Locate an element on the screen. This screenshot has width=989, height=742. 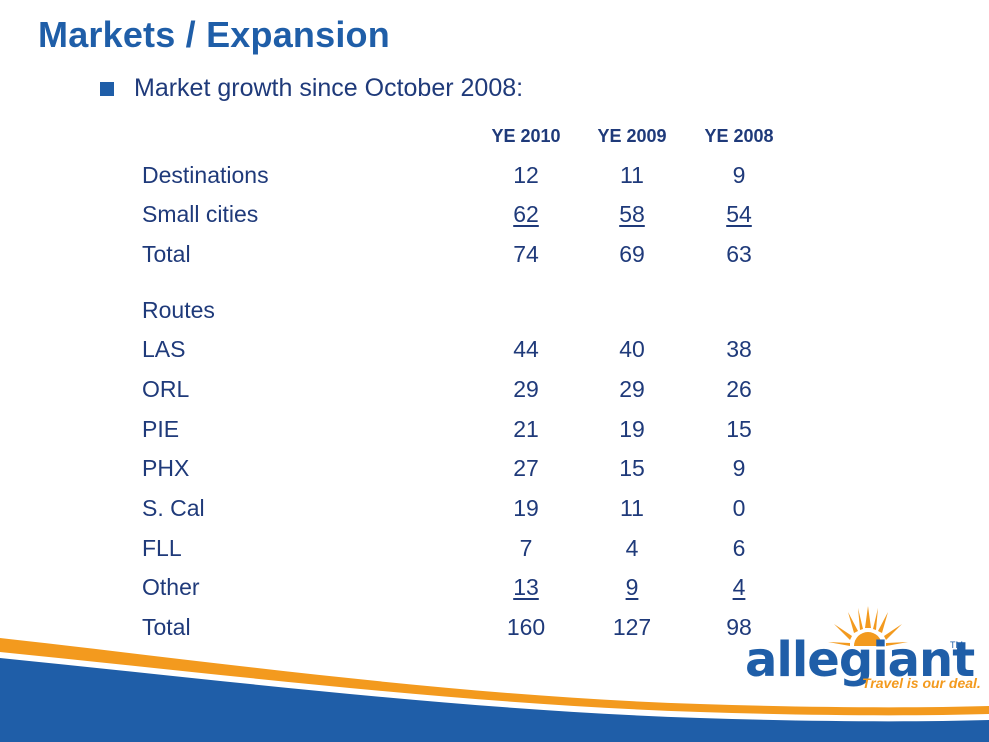
table-cell: 40 is located at coordinates (632, 349).